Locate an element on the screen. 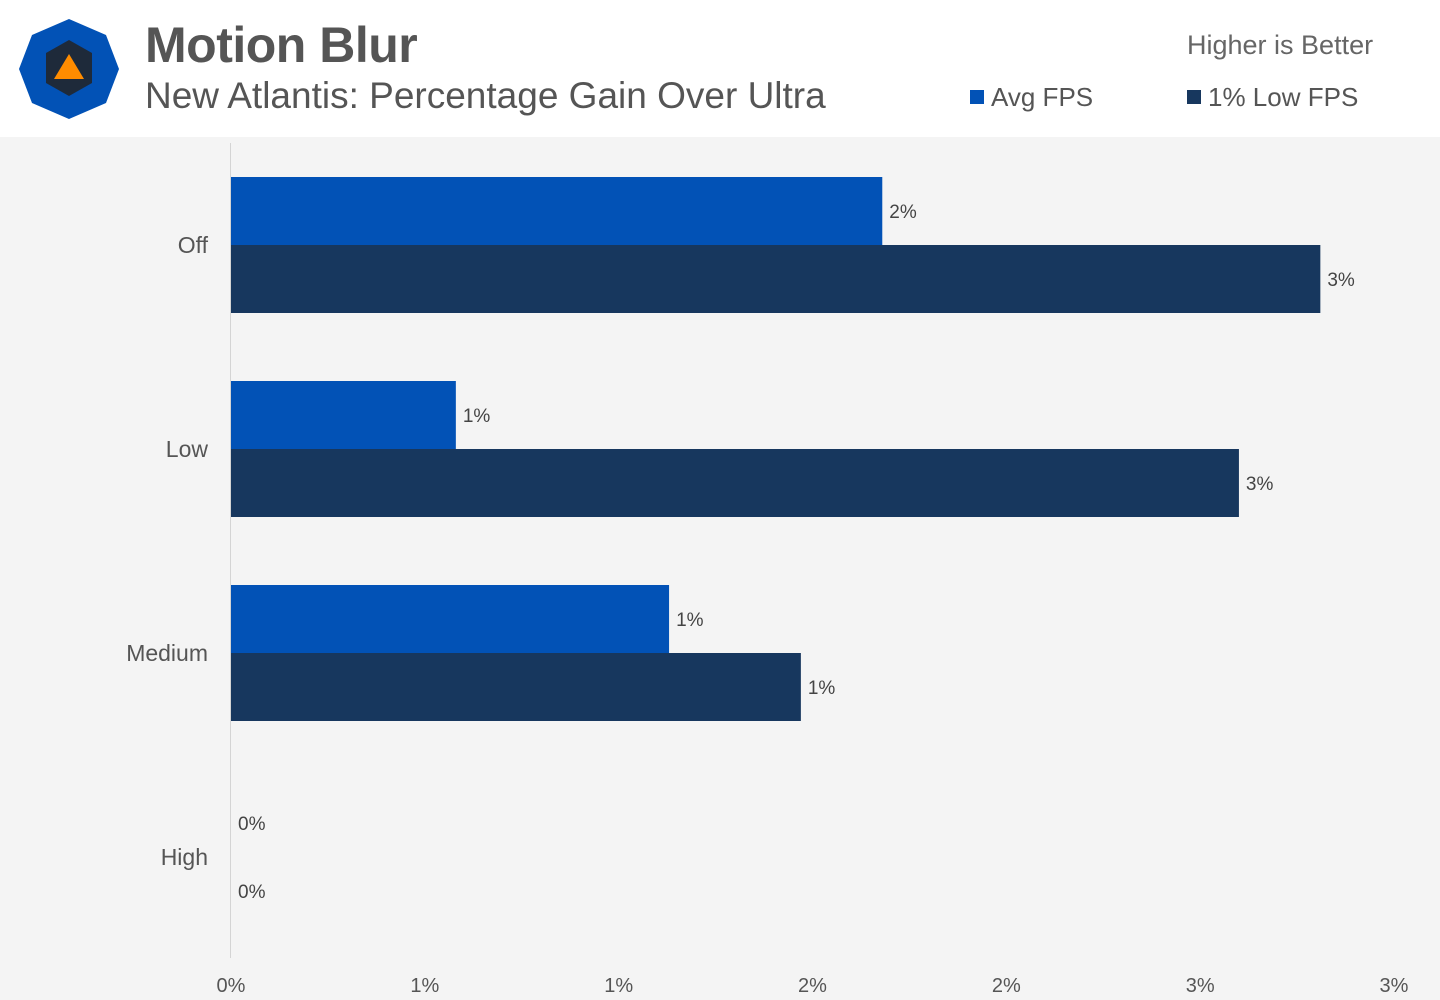  bar-low-low is located at coordinates (735, 483).